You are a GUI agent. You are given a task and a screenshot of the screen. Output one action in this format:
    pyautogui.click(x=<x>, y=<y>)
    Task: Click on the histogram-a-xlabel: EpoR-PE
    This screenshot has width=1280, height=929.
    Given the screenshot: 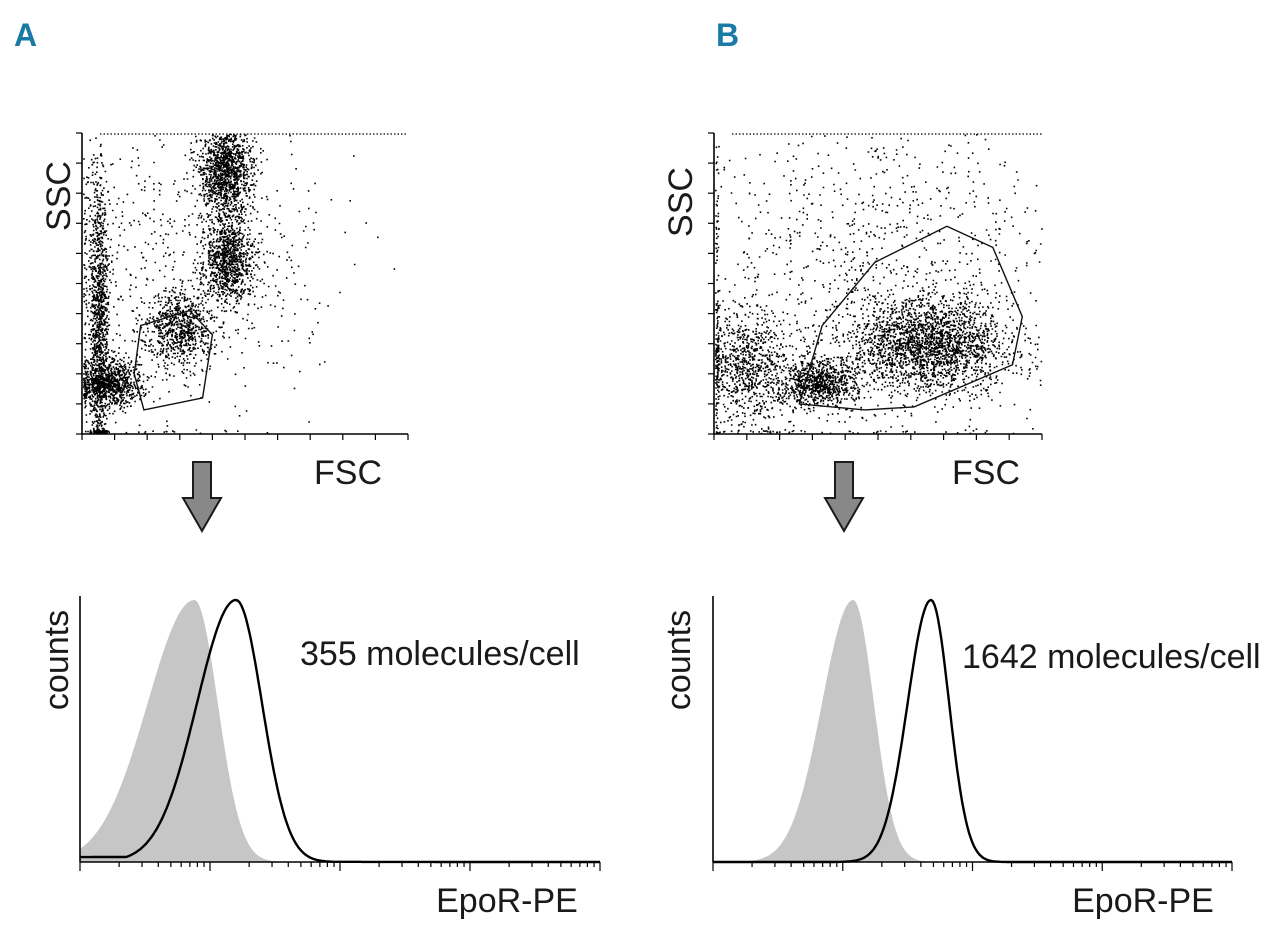 What is the action you would take?
    pyautogui.click(x=507, y=901)
    